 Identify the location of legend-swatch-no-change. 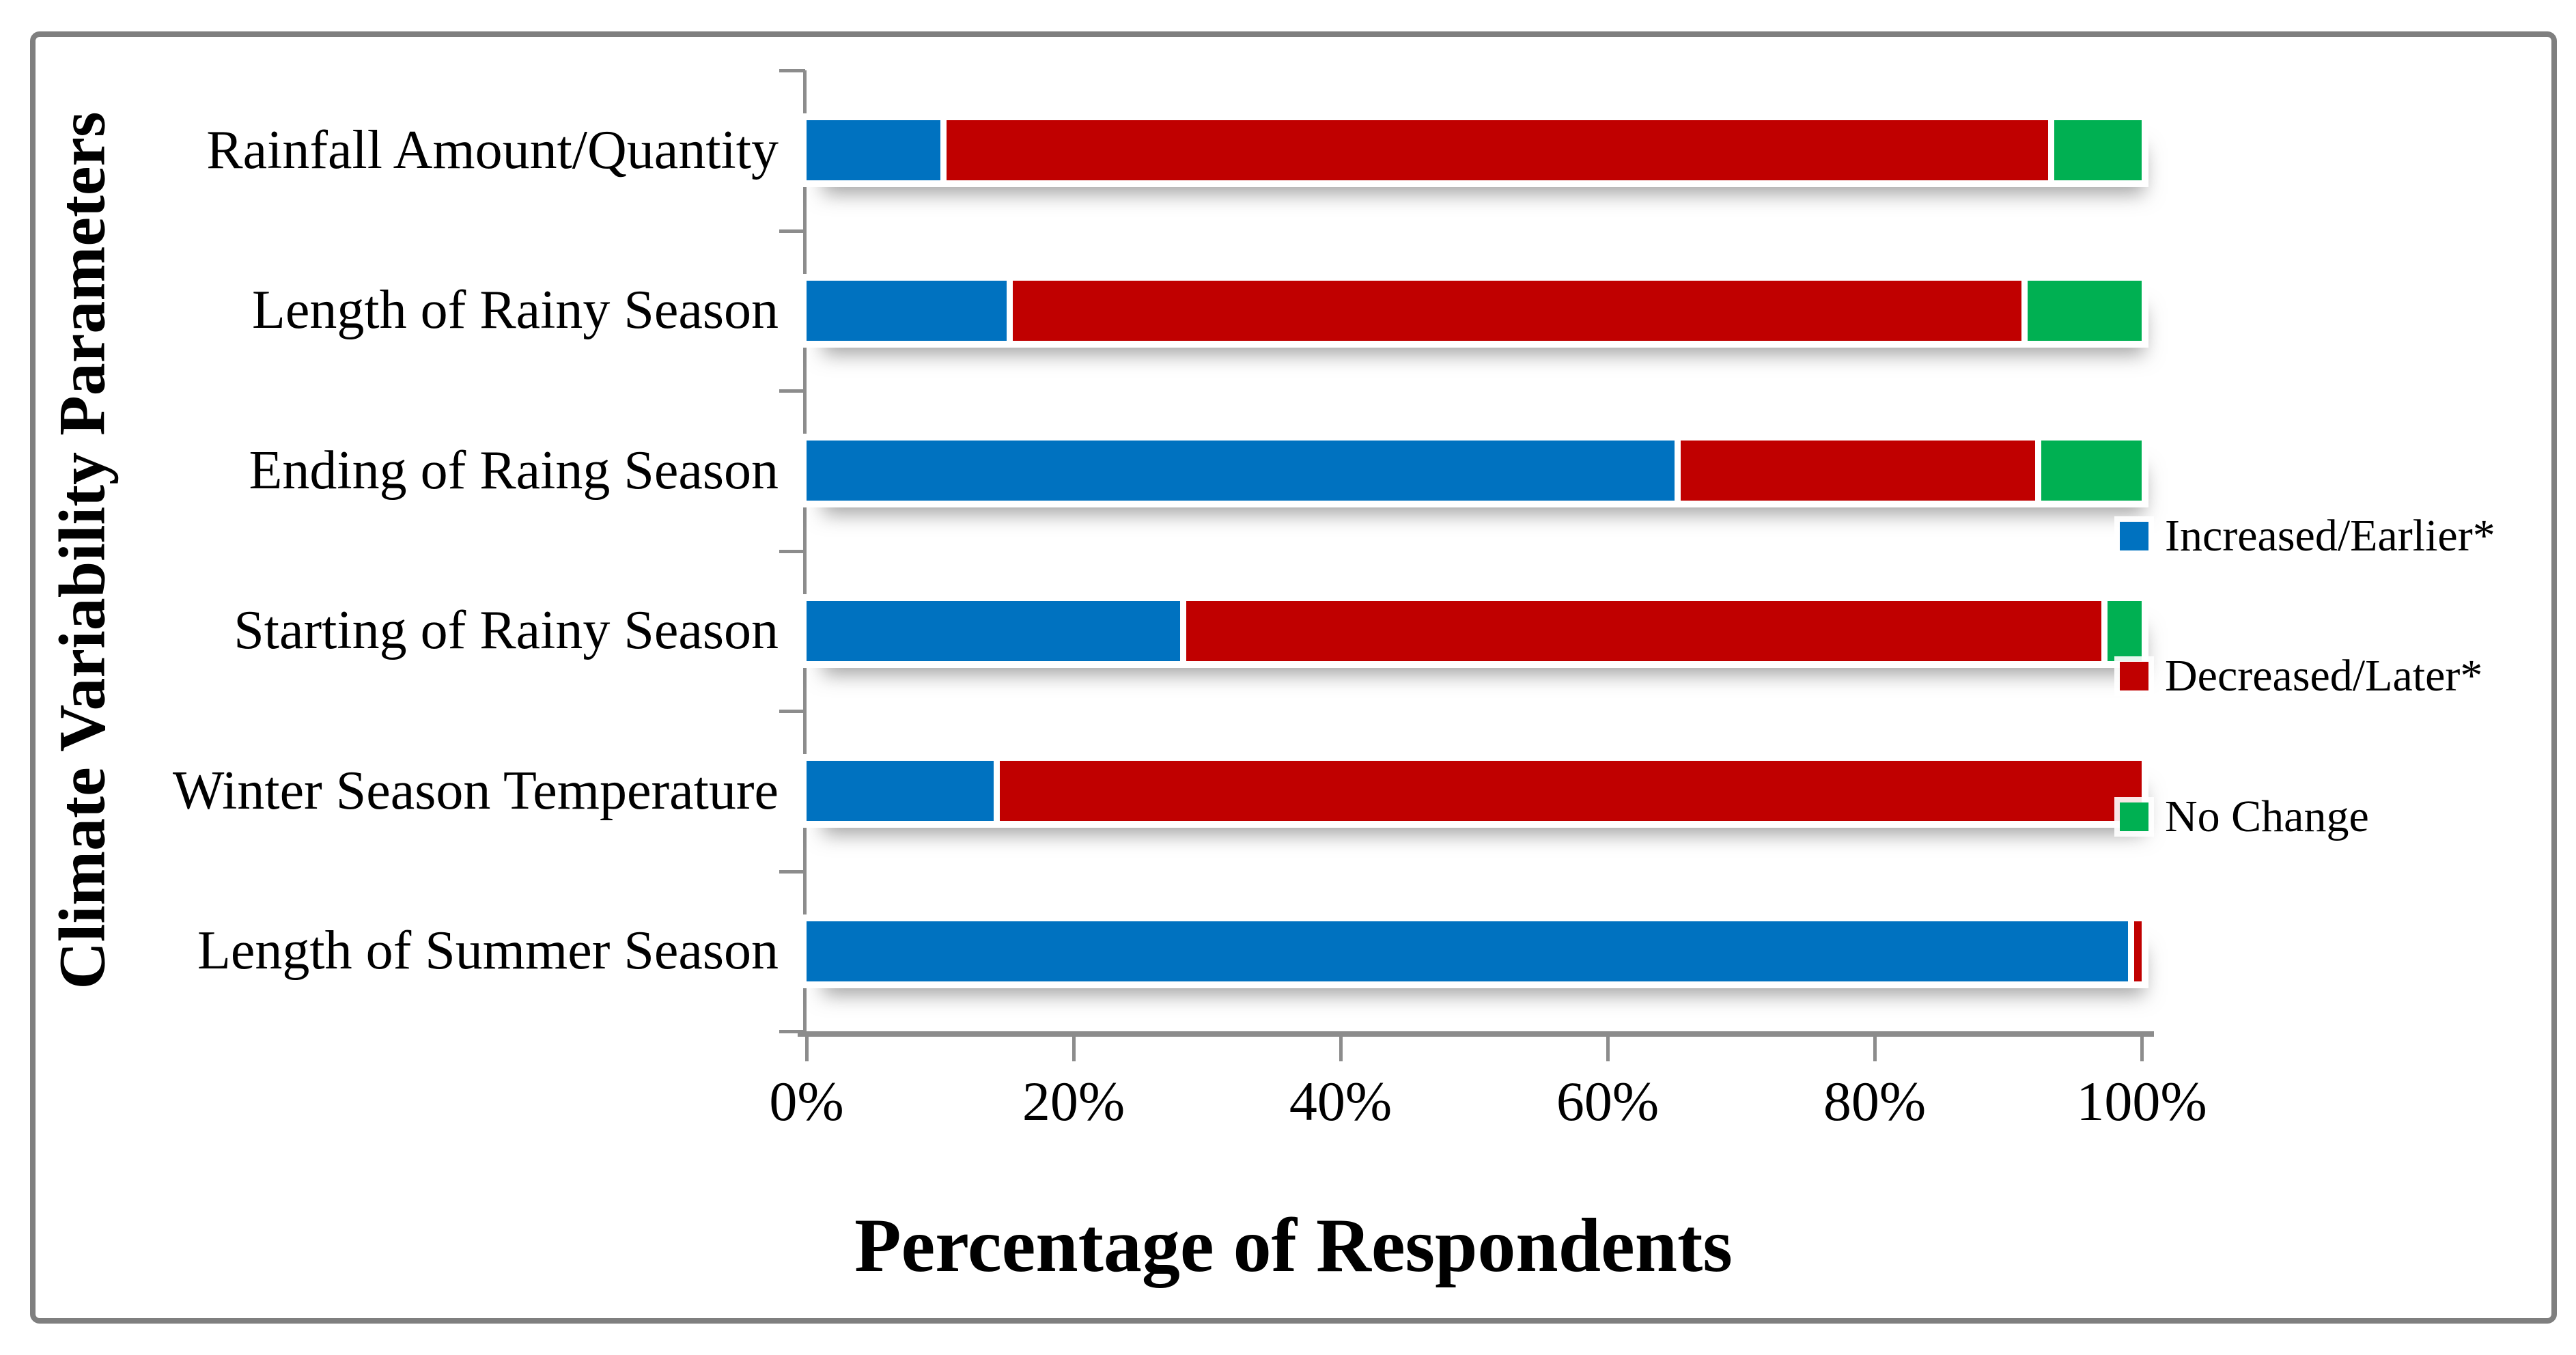
(2134, 816).